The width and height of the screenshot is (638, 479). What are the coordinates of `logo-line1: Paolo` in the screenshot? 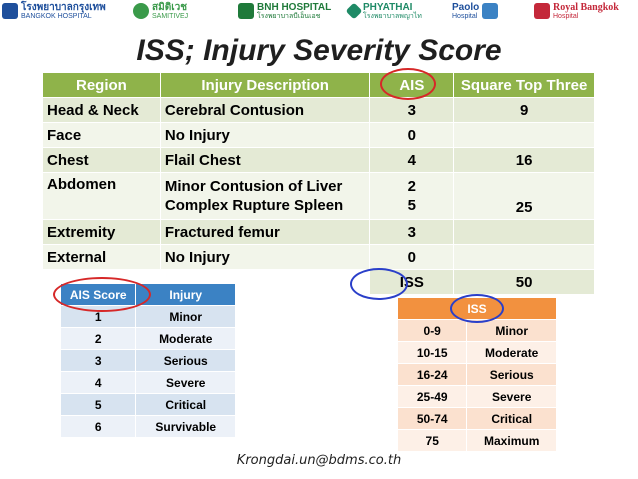 It's located at (466, 7).